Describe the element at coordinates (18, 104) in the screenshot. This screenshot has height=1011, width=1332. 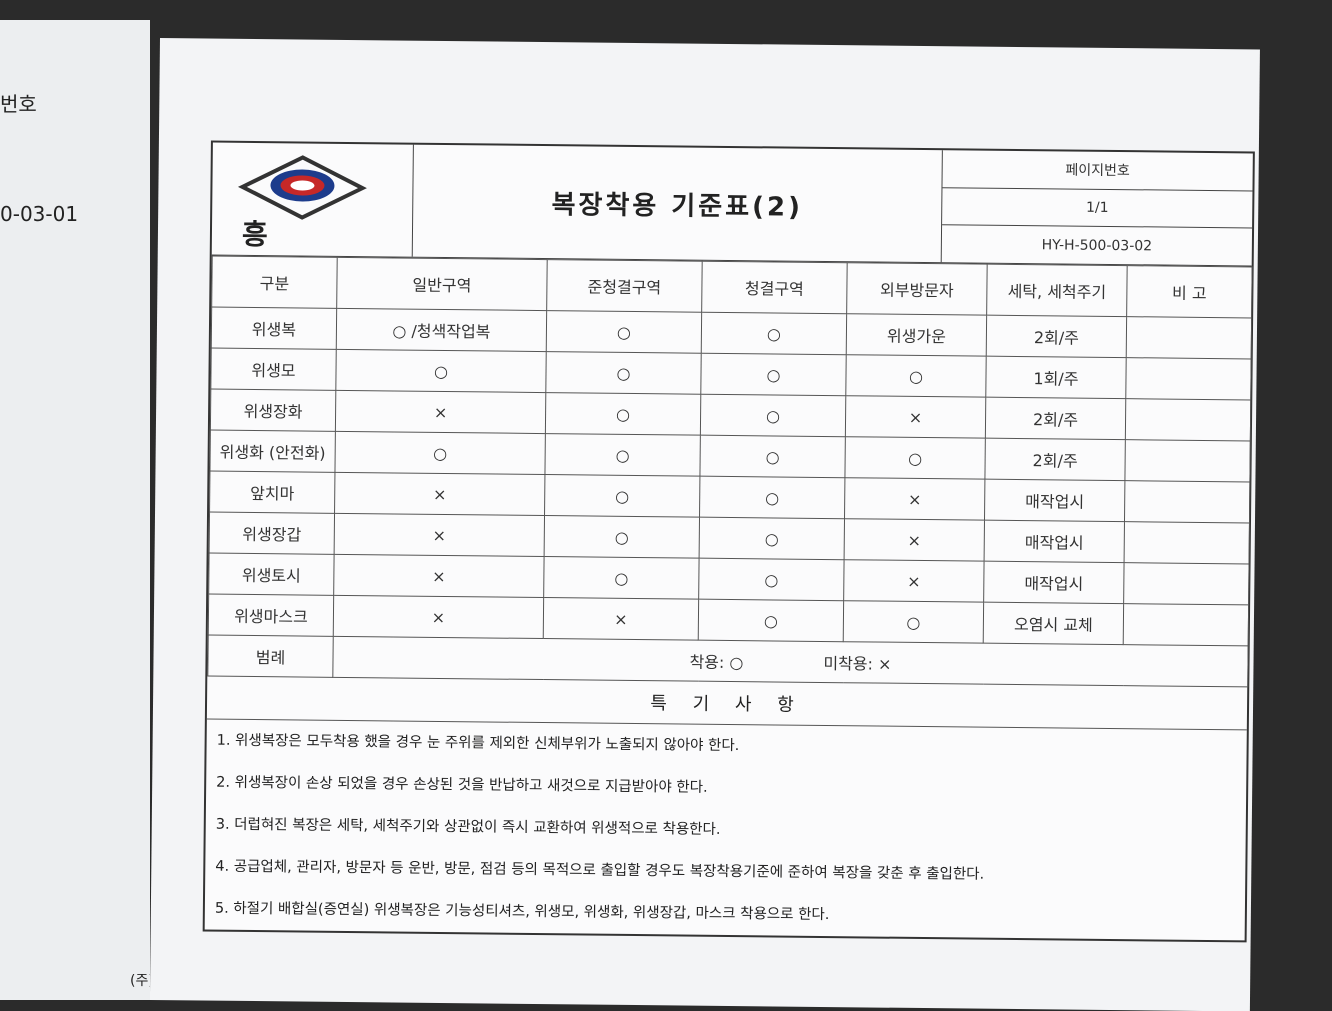
I see `left-label: 번호` at that location.